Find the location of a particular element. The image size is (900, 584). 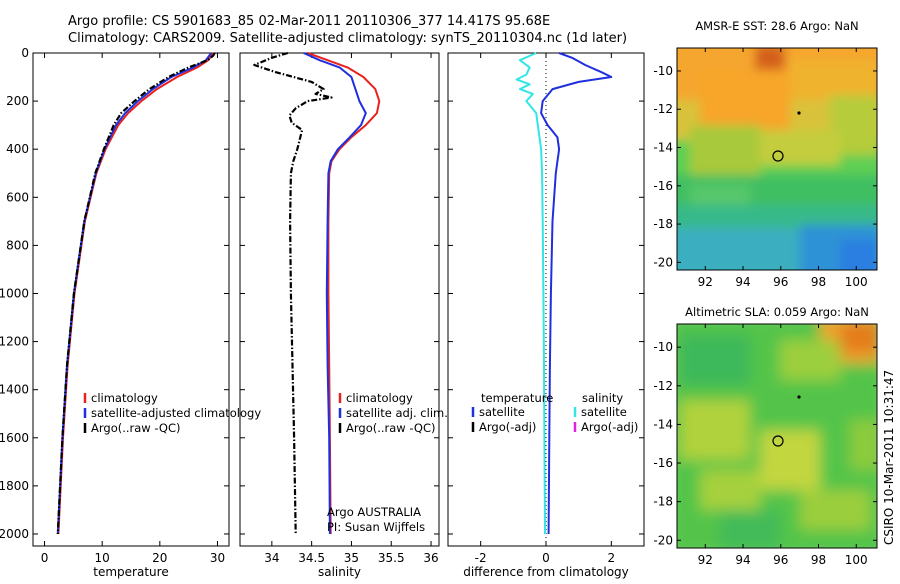

sla-ytick-label: -16 is located at coordinates (663, 463).